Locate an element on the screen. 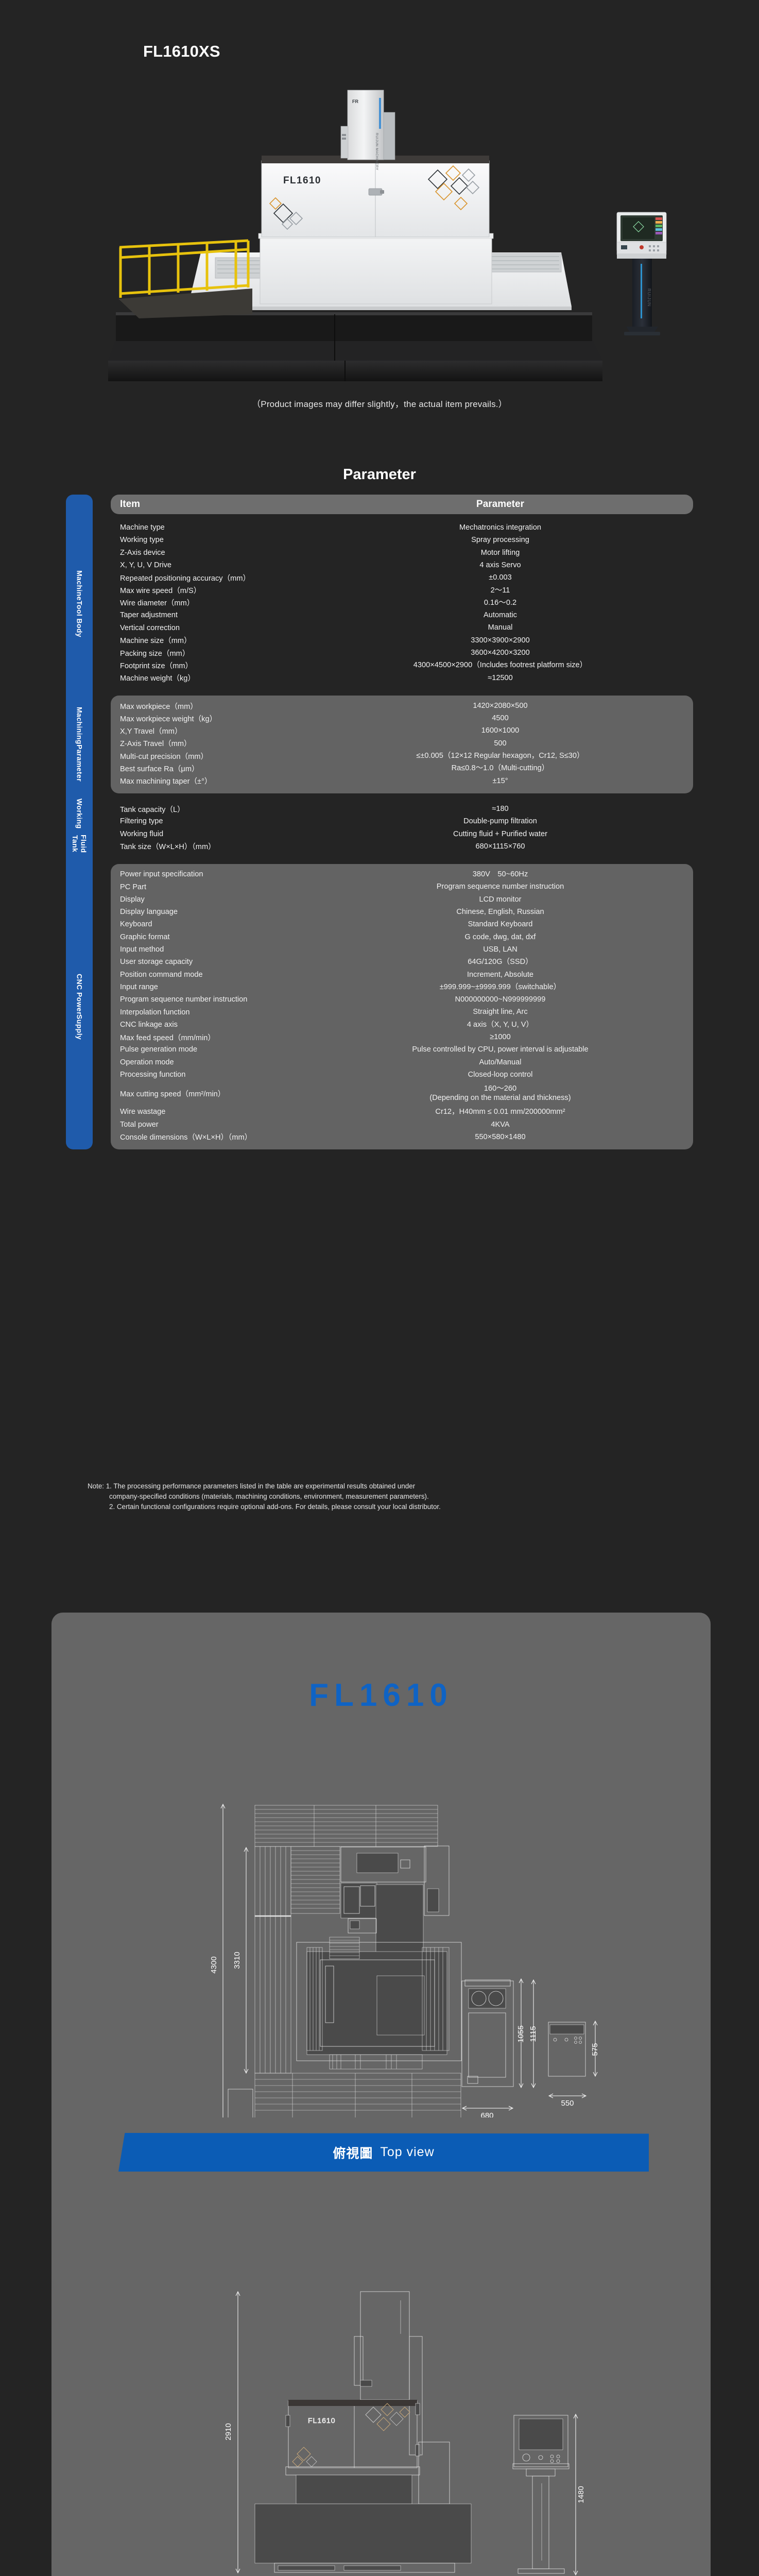  spec-row-label: Interpolation function is located at coordinates (155, 1012).